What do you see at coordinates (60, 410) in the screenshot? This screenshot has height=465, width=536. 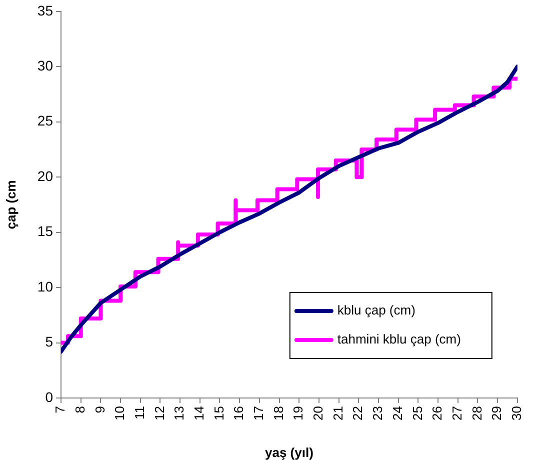 I see `x-tick-label: 7` at bounding box center [60, 410].